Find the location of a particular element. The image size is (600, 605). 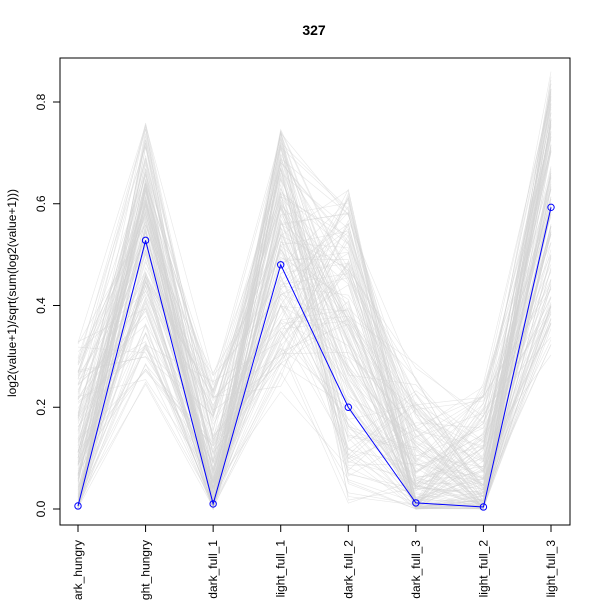

x-tick-label: light_hungry is located at coordinates (146, 570).